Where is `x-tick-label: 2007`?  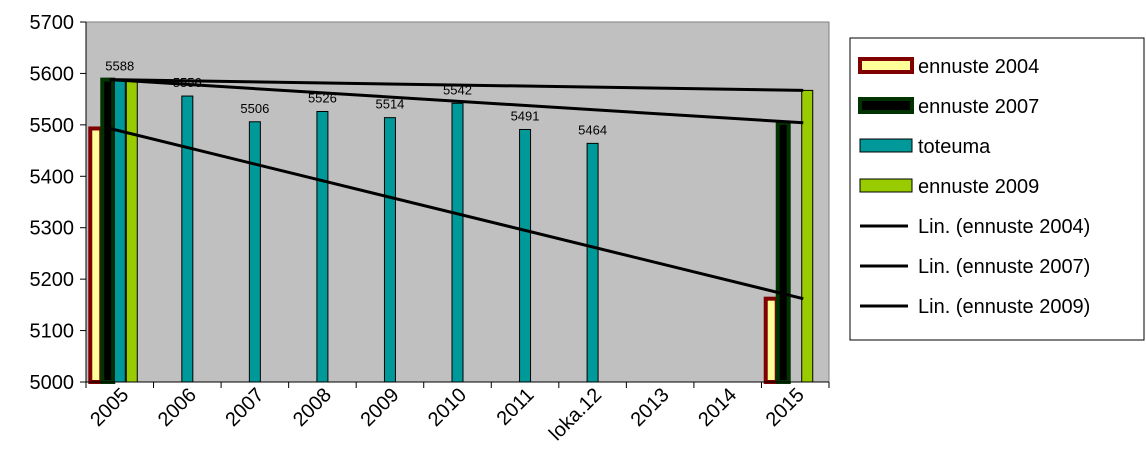 x-tick-label: 2007 is located at coordinates (244, 407).